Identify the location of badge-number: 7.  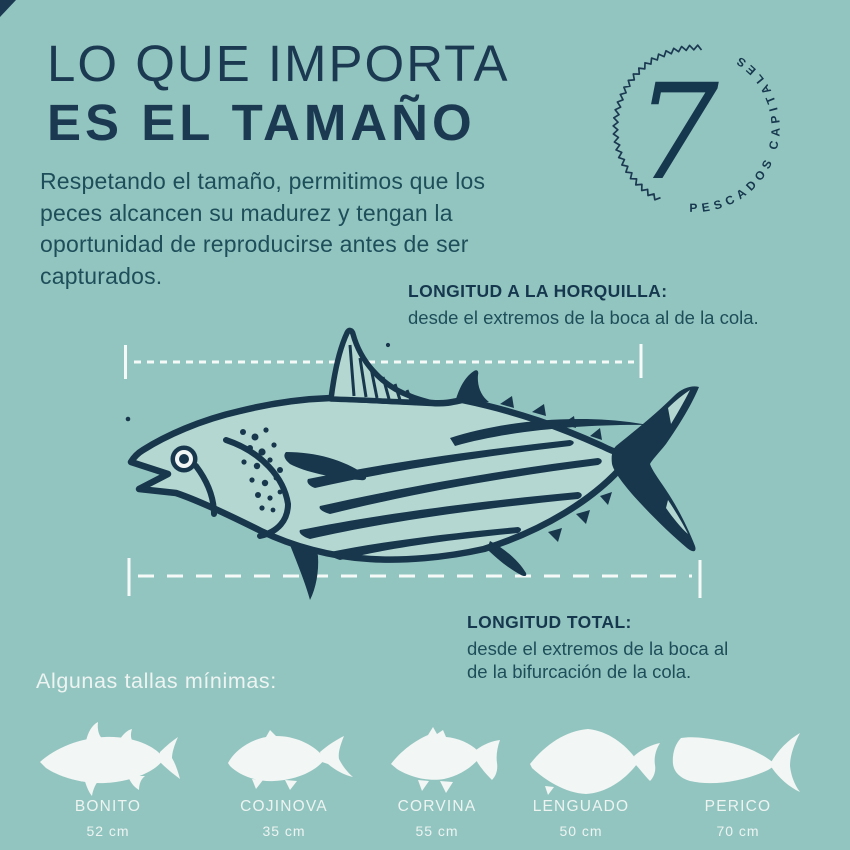
(677, 133).